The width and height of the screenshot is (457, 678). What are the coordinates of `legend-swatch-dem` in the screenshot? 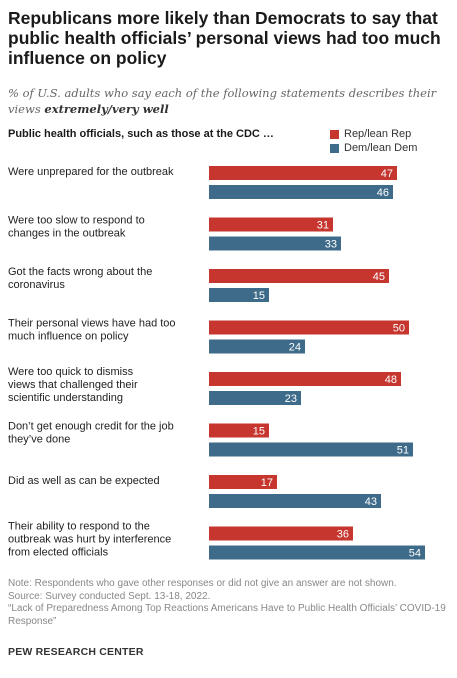 It's located at (334, 148).